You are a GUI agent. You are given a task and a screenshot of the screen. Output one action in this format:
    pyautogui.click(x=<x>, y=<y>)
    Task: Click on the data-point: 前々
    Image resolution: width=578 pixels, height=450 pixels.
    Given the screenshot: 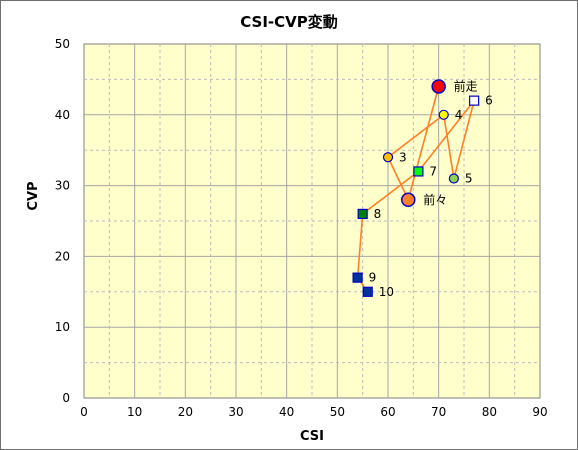 What is the action you would take?
    pyautogui.click(x=424, y=200)
    